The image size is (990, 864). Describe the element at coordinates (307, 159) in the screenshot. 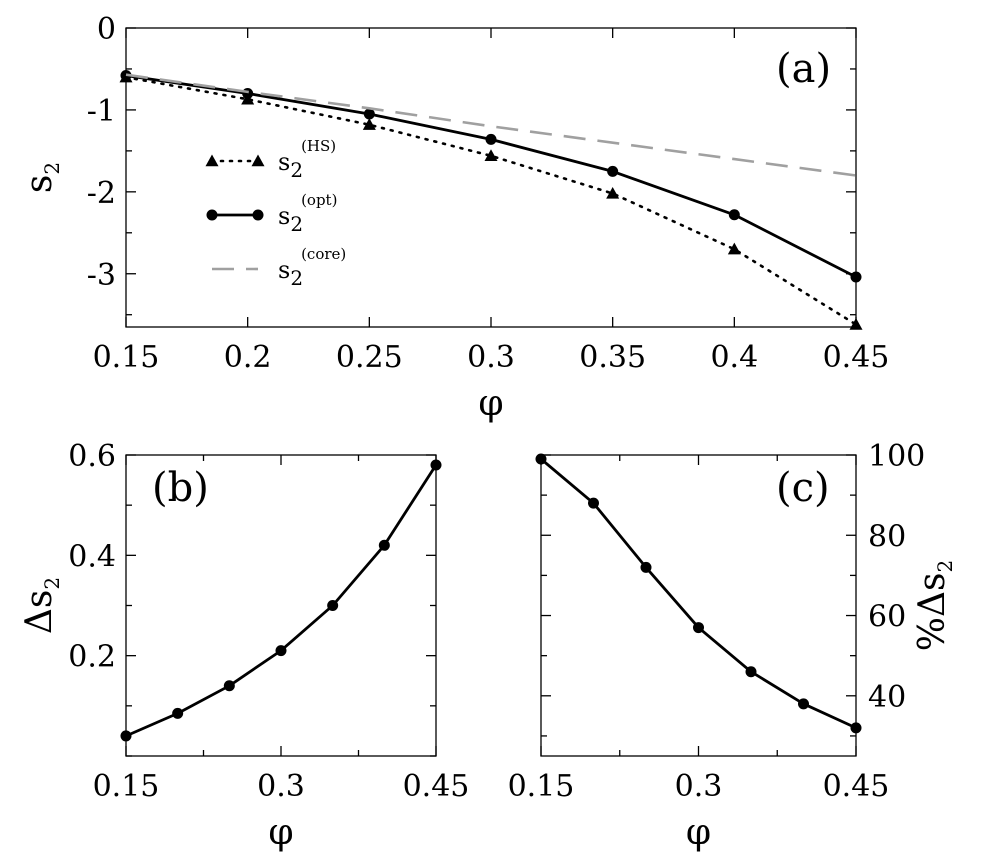

I see `legend-label: s2(HS)` at that location.